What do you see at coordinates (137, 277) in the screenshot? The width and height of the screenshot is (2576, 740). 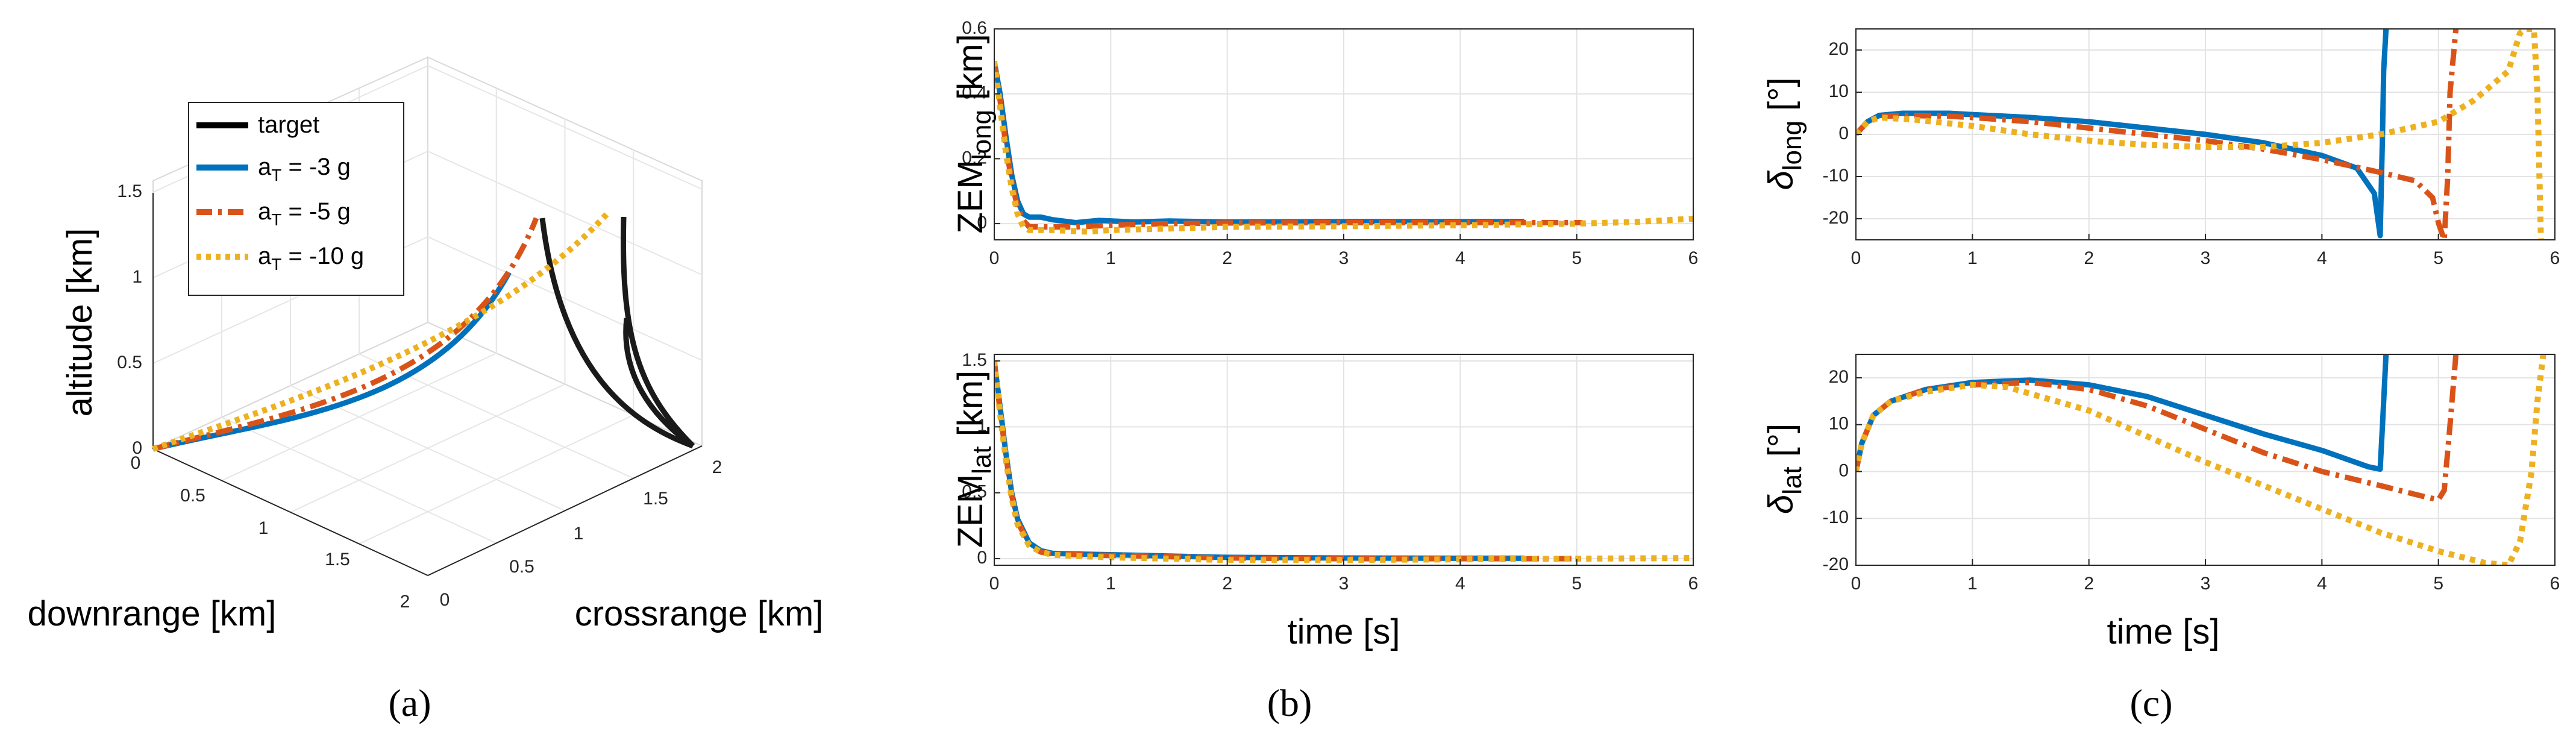 I see `altitude-tick: 1` at bounding box center [137, 277].